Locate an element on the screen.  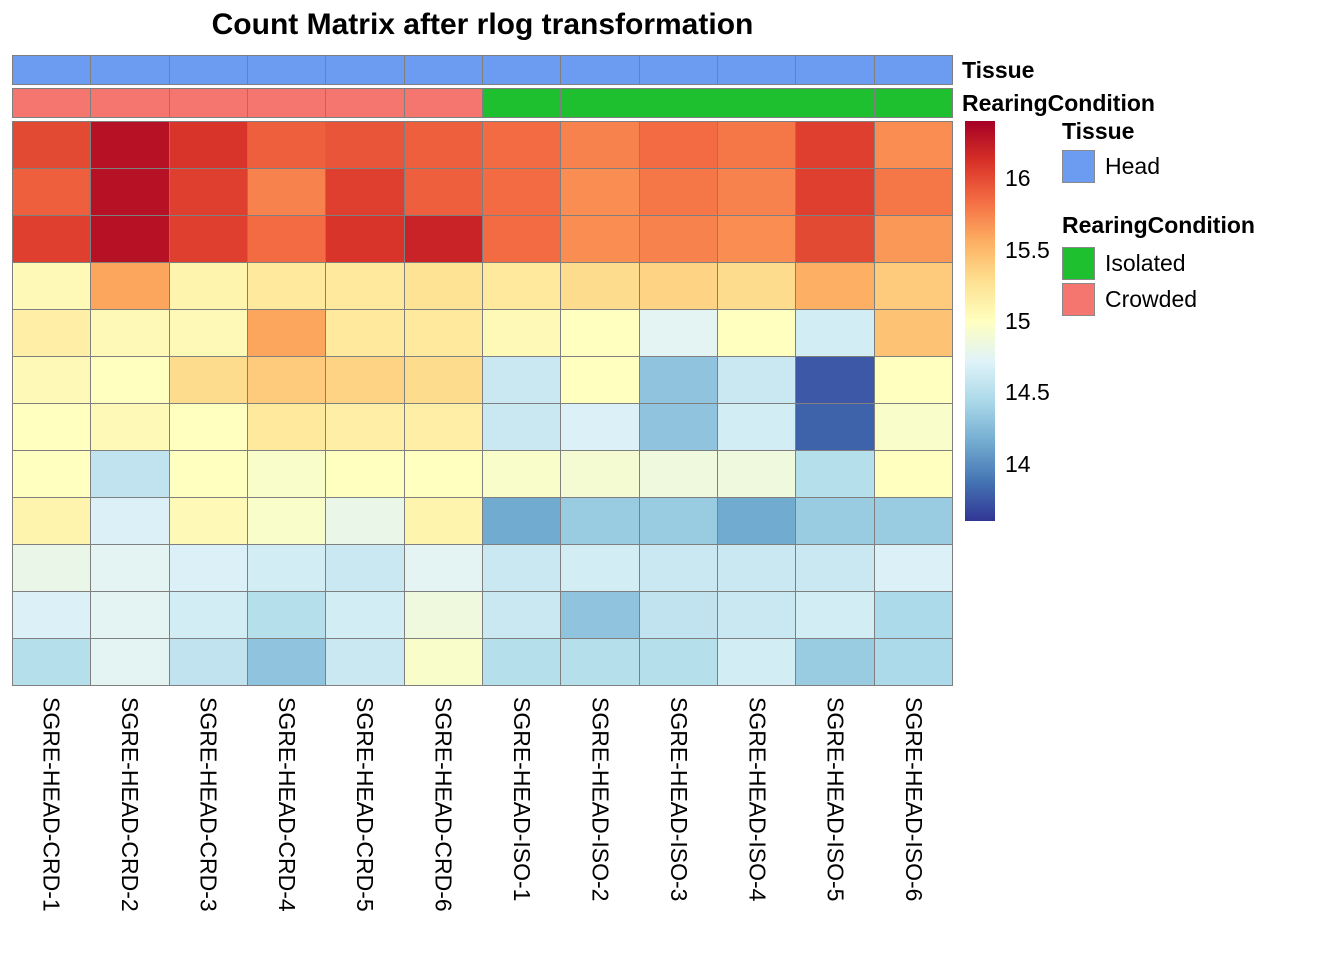
legend-item-head: Head is located at coordinates (1111, 166).